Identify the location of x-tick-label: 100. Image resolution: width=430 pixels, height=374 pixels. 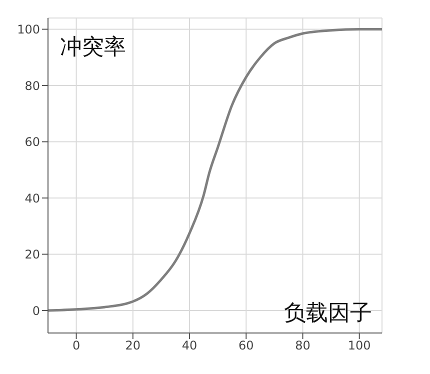
(359, 345).